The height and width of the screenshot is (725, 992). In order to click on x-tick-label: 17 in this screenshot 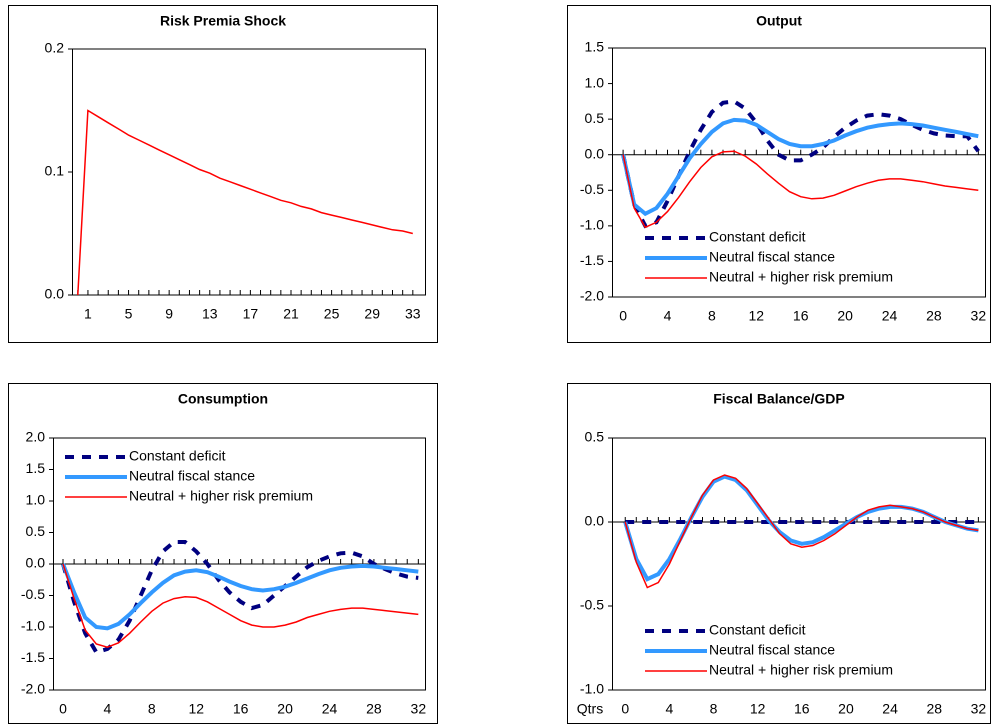, I will do `click(251, 314)`.